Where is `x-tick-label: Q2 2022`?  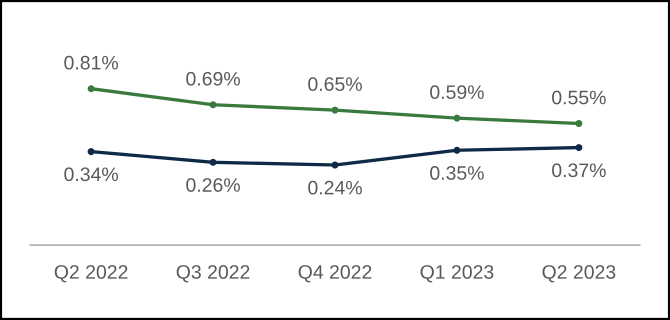
x-tick-label: Q2 2022 is located at coordinates (91, 273).